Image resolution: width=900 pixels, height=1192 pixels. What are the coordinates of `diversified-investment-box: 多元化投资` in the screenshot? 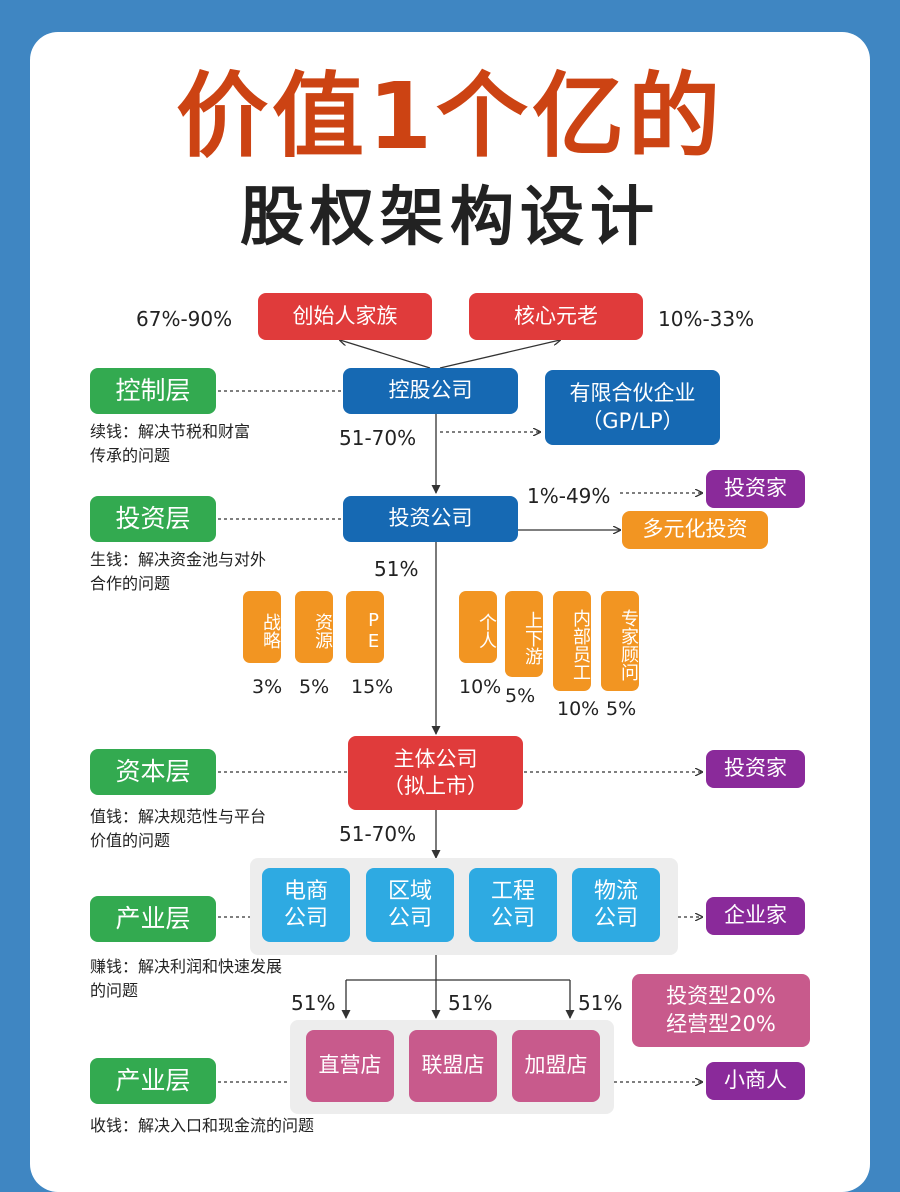 It's located at (695, 530).